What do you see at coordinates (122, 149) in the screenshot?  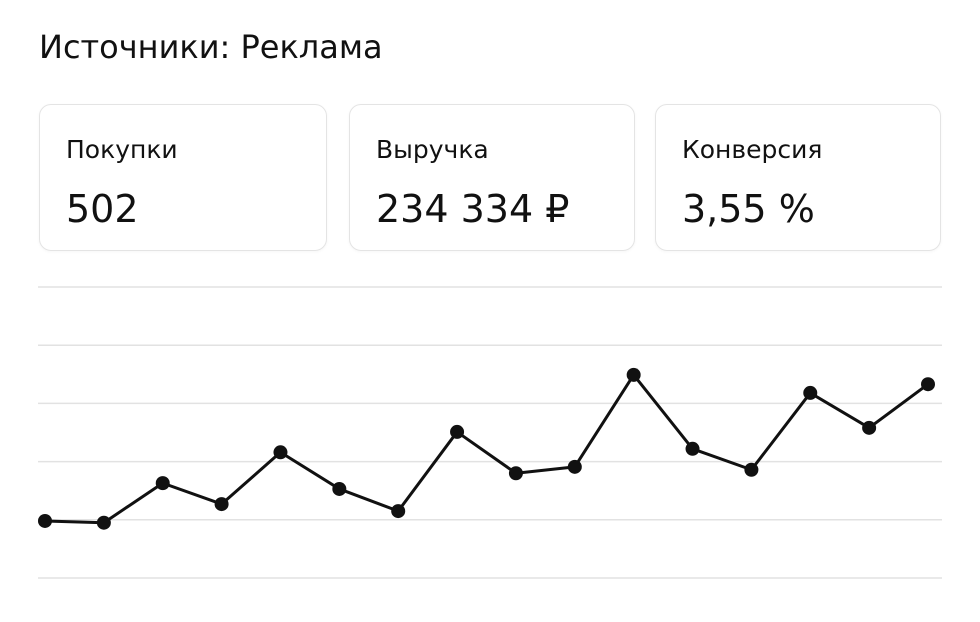 I see `card-label: Покупки` at bounding box center [122, 149].